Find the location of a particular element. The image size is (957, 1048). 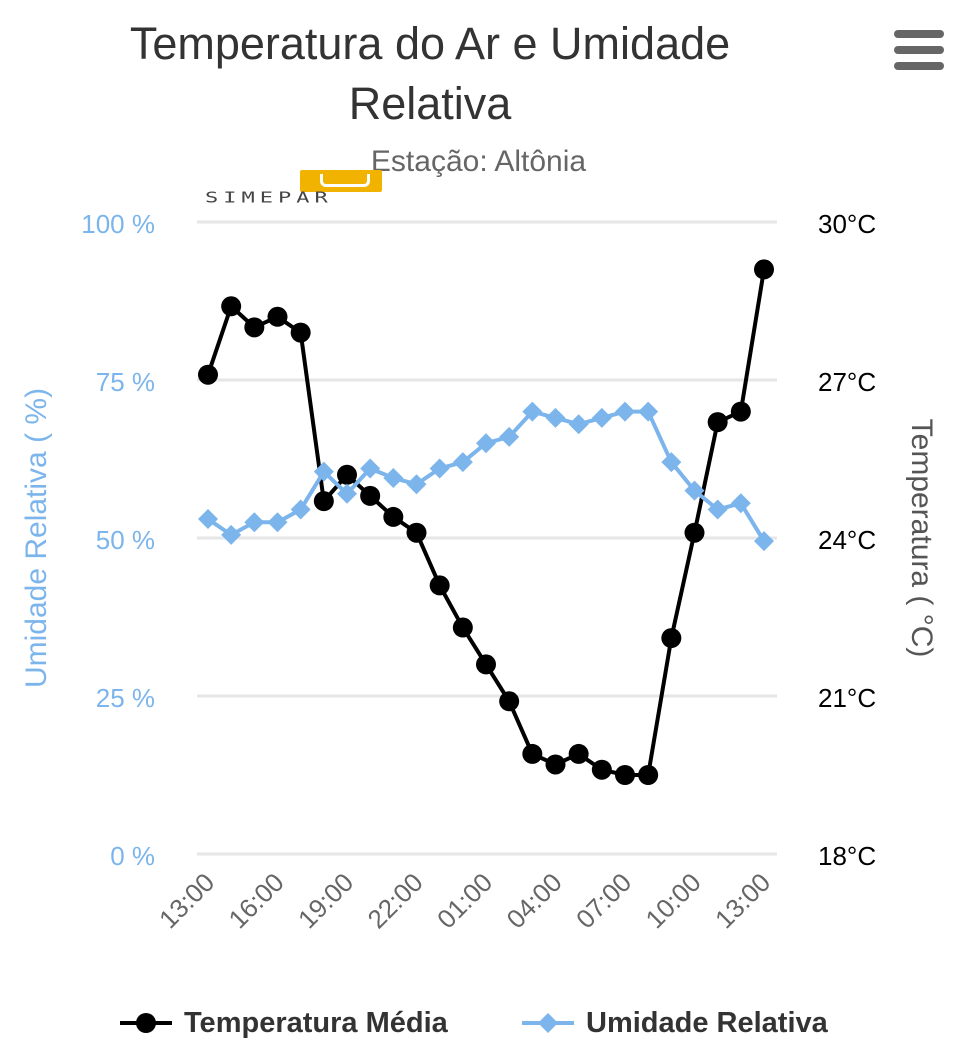

x-tick-label: 04:00 is located at coordinates (534, 900).